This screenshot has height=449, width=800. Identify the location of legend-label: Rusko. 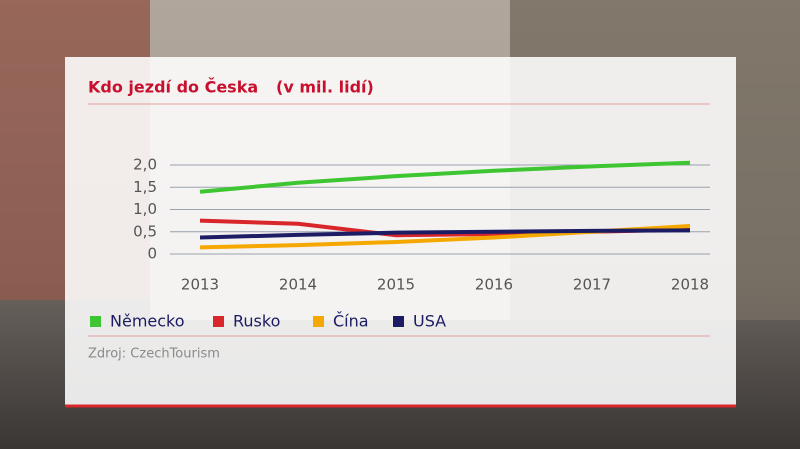
(256, 321).